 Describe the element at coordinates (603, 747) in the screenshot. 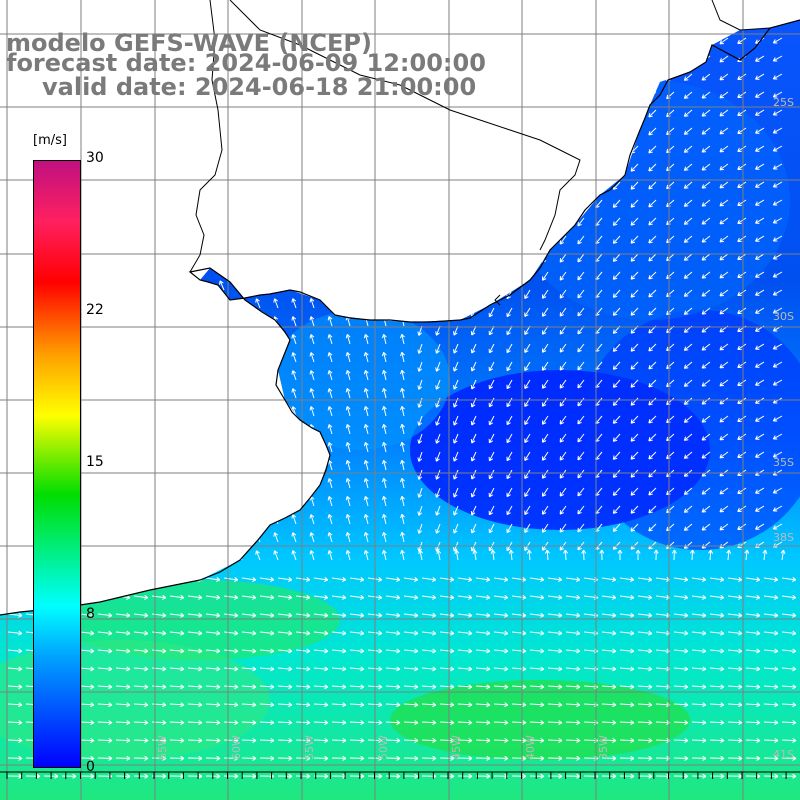

I see `lon-label-35w: 35W` at that location.